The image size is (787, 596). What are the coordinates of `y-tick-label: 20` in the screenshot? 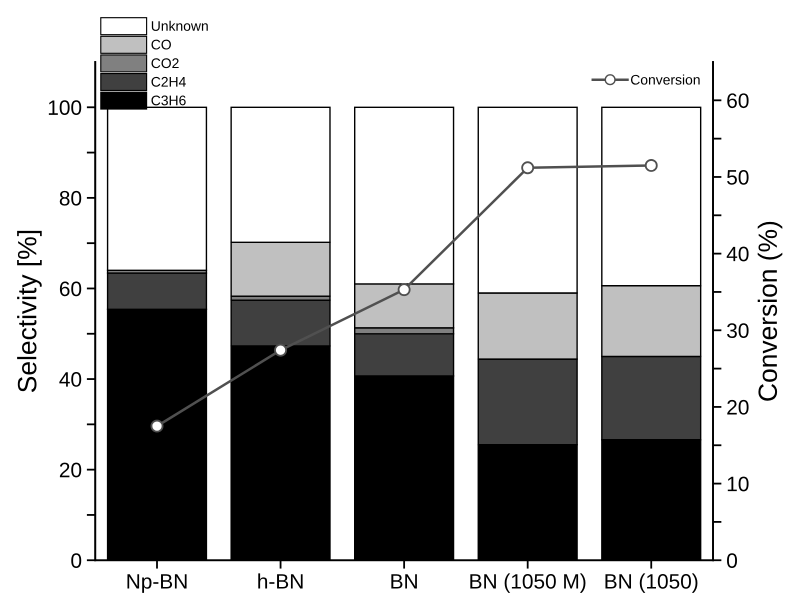 It's located at (71, 470).